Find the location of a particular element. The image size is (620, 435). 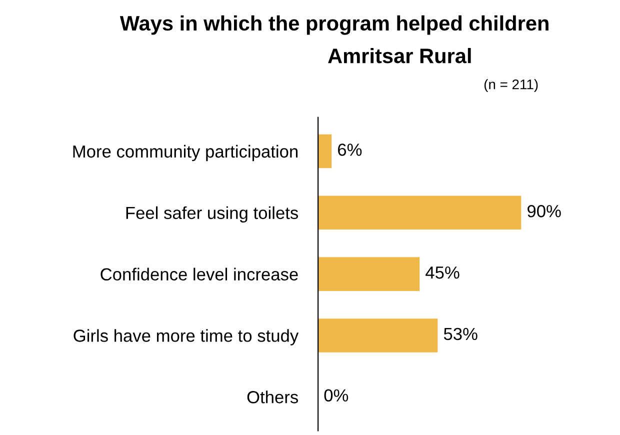

chart-subtitle: Amritsar Rural is located at coordinates (399, 56).